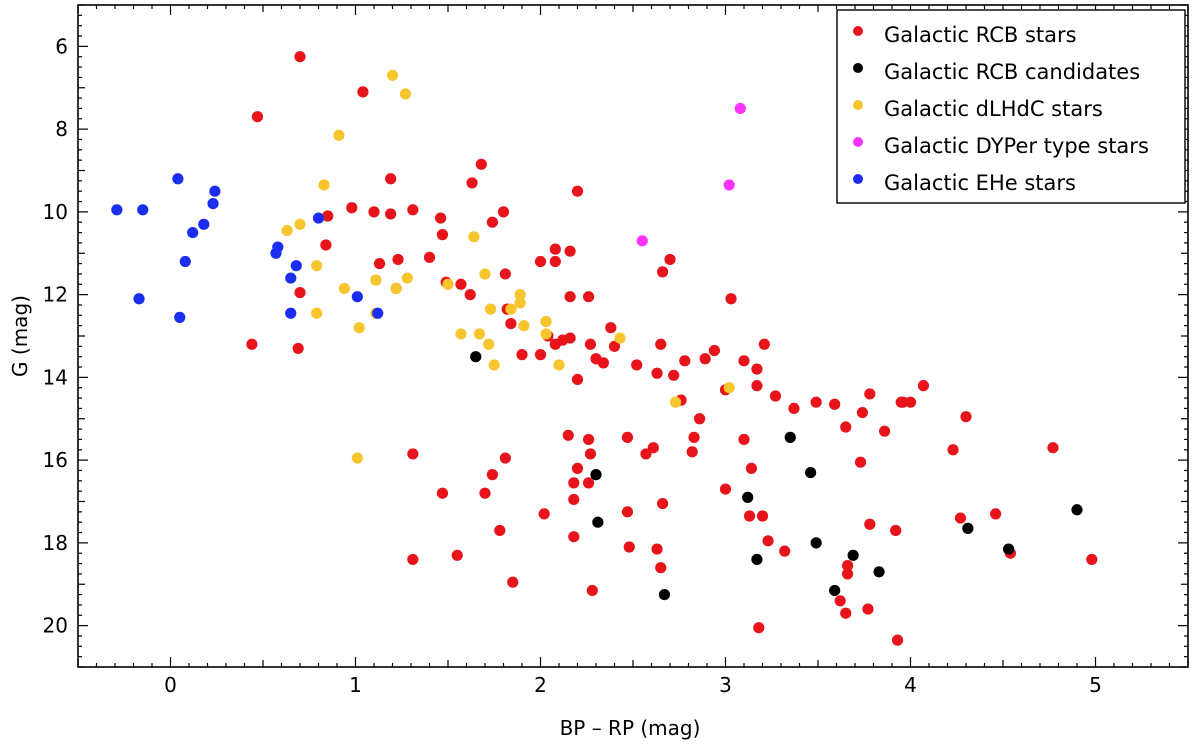 This screenshot has height=748, width=1200. What do you see at coordinates (630, 728) in the screenshot?
I see `x-axis-label: BP – RP (mag)` at bounding box center [630, 728].